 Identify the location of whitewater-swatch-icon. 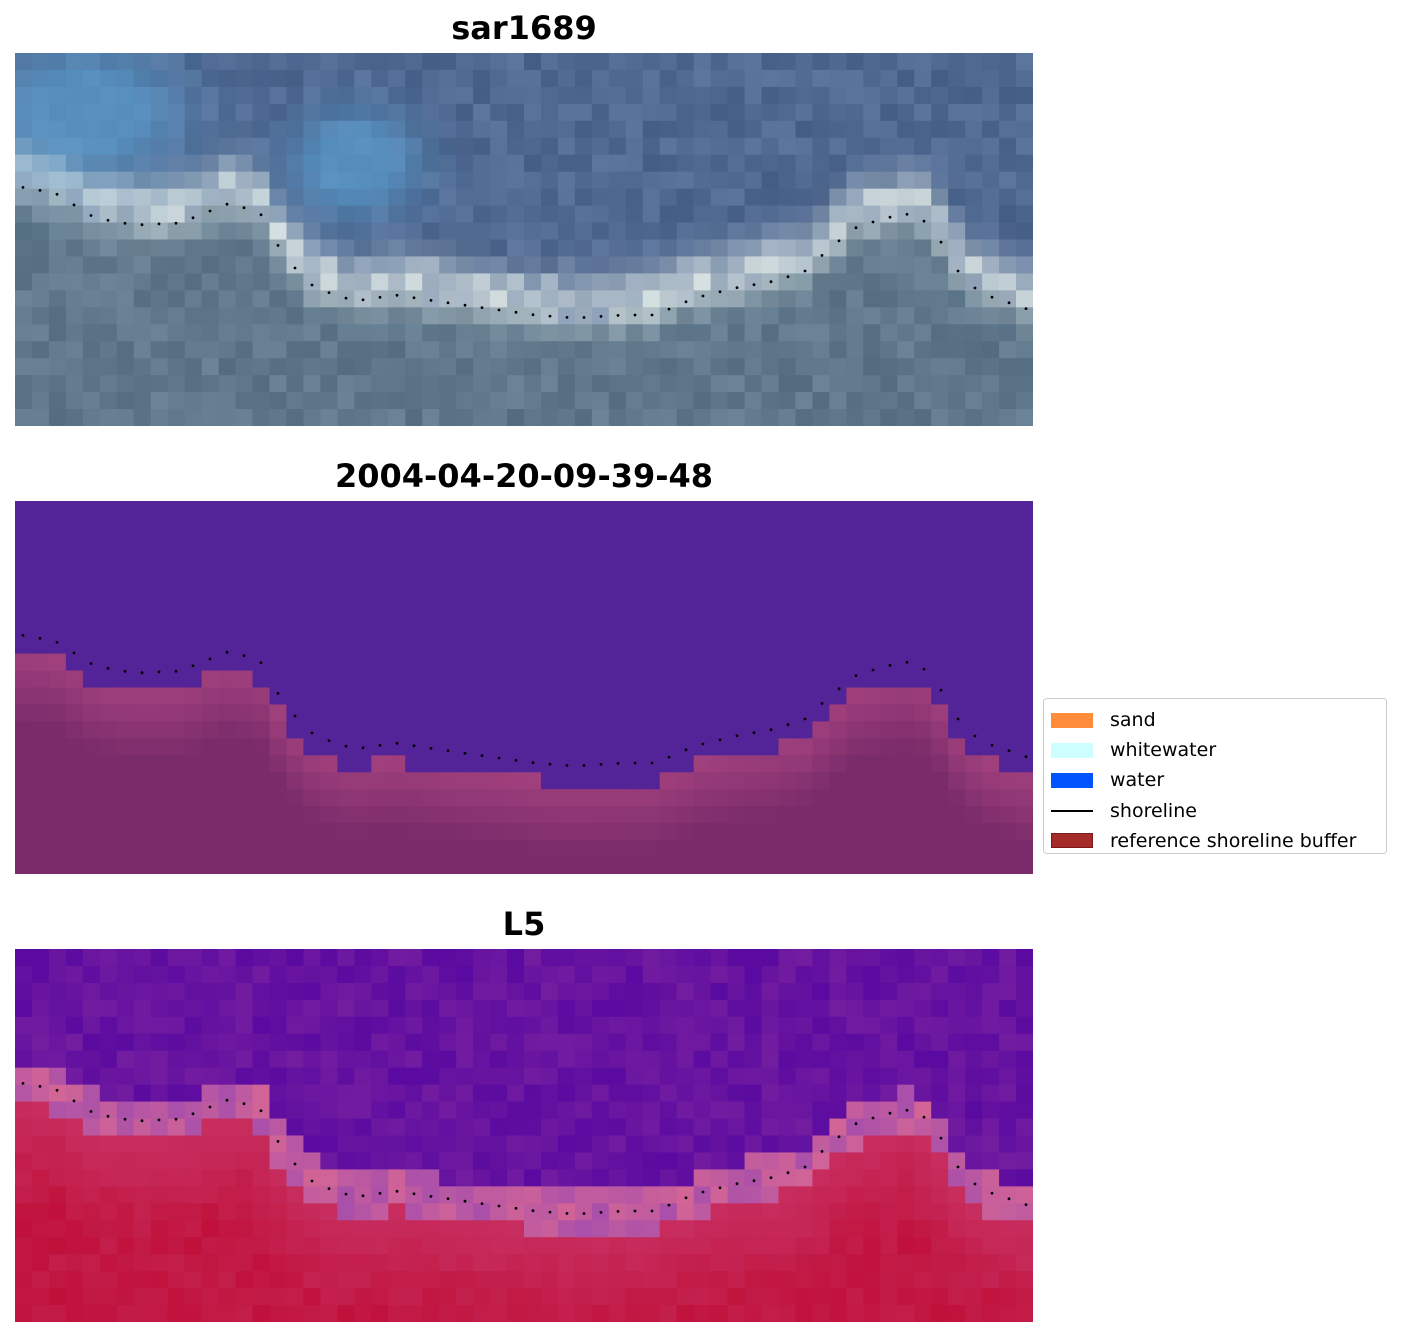
(1072, 750).